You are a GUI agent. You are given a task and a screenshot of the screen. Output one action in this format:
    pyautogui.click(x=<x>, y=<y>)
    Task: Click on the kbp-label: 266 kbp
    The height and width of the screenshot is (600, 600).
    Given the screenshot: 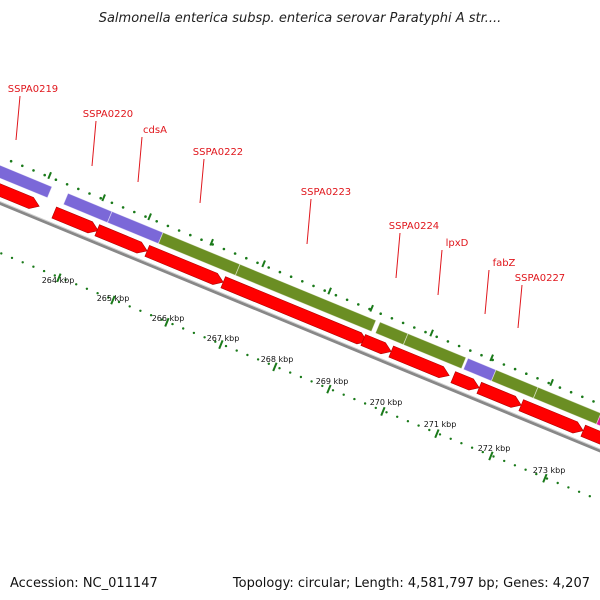 What is the action you would take?
    pyautogui.click(x=168, y=318)
    